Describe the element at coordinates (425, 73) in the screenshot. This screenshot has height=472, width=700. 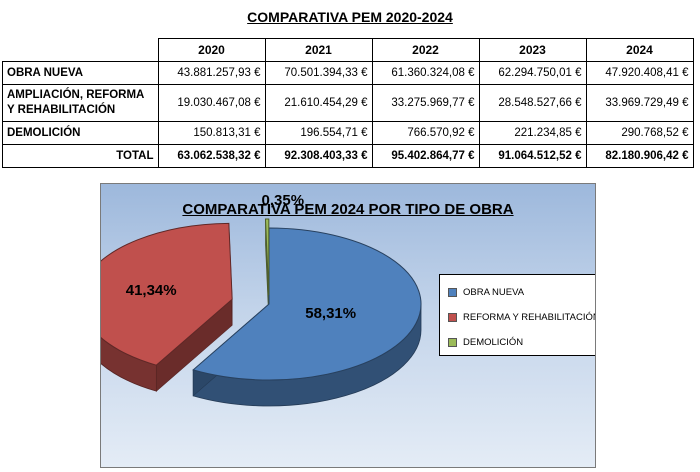
I see `table-cell: 61.360.324,08 €` at that location.